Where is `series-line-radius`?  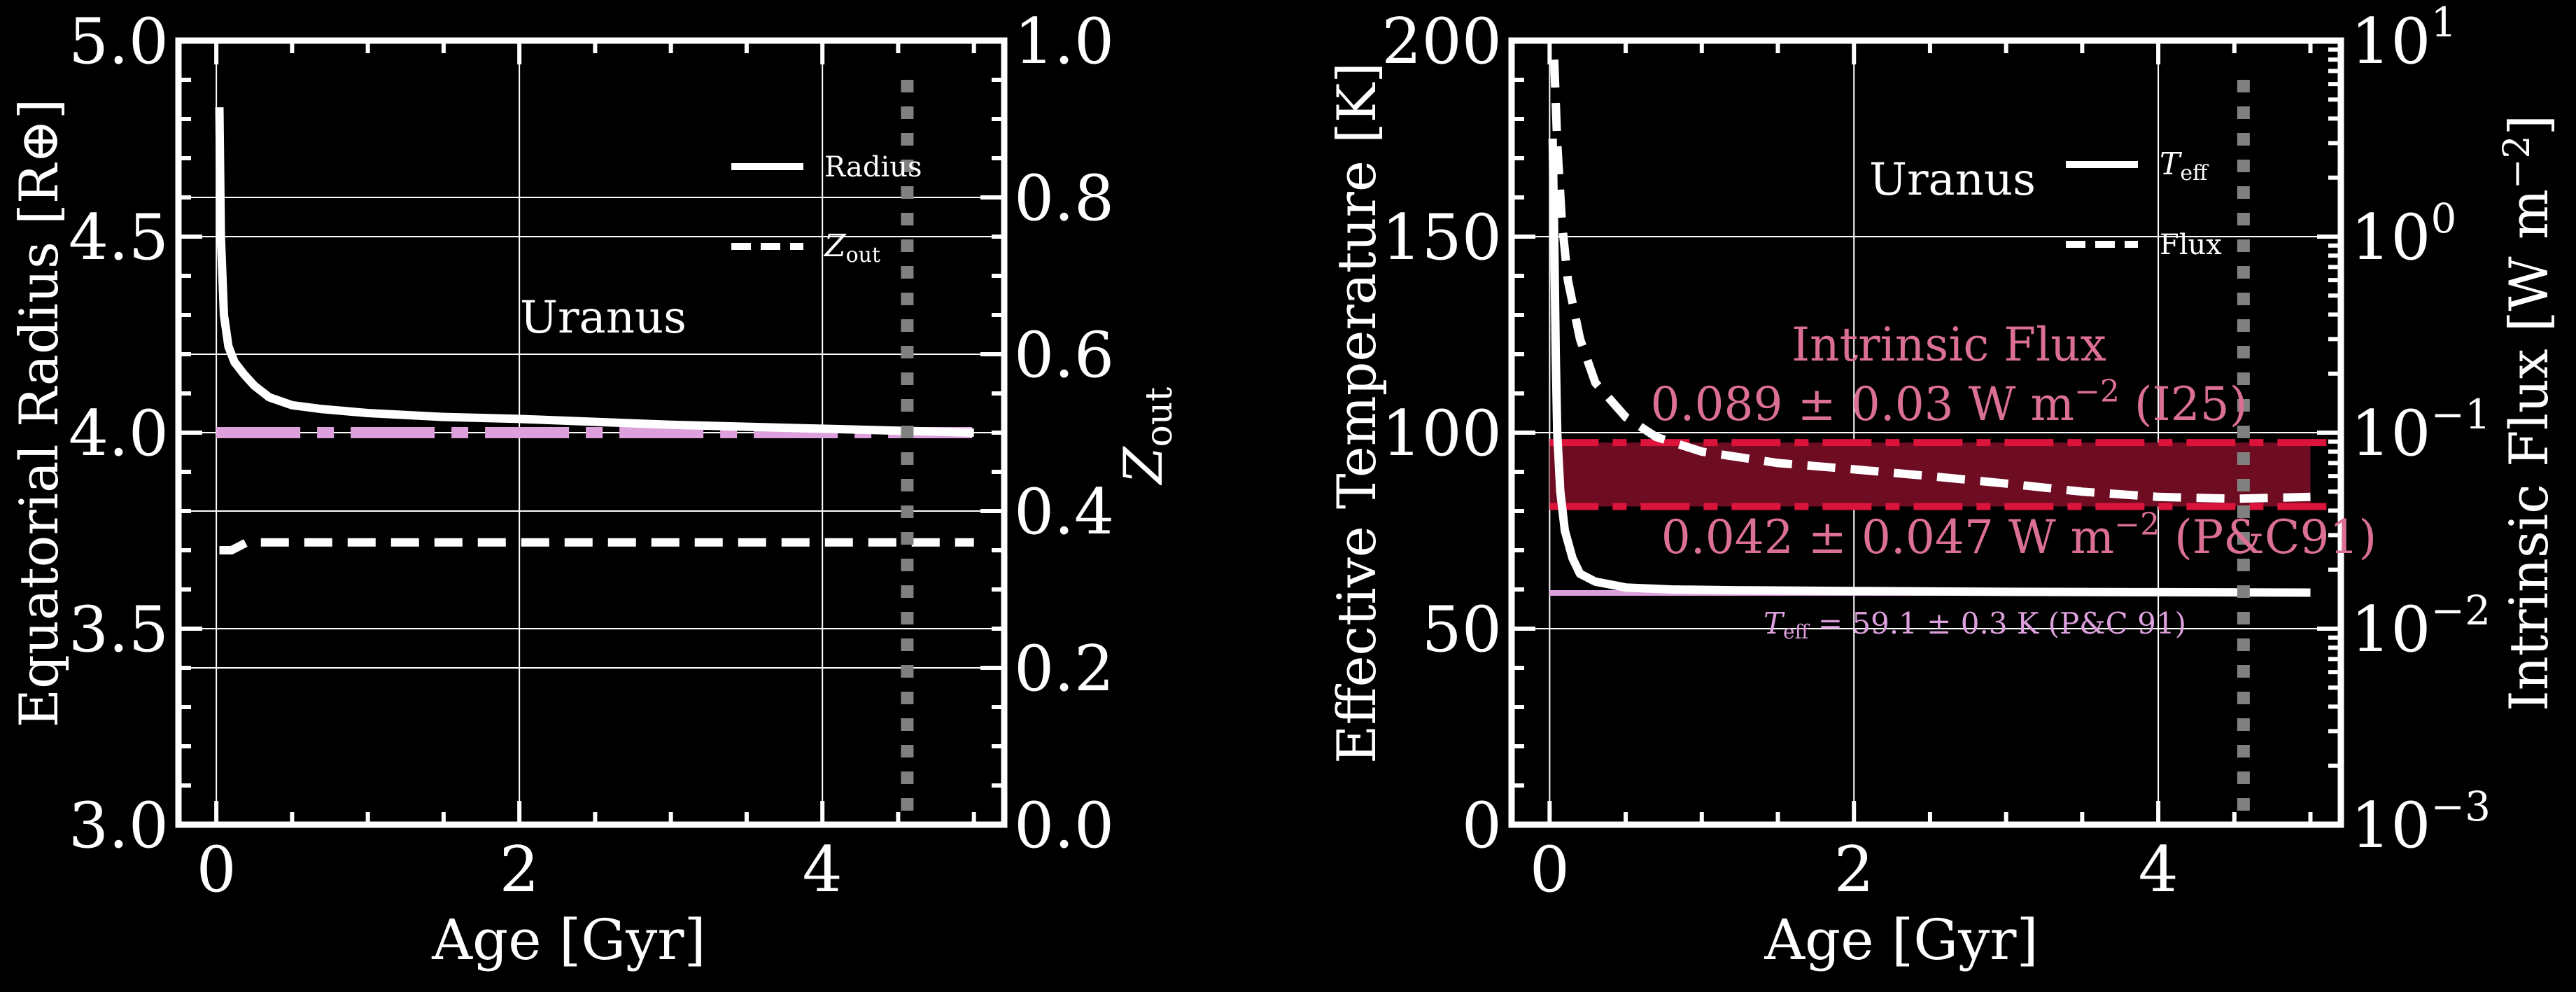
series-line-radius is located at coordinates (594, 272).